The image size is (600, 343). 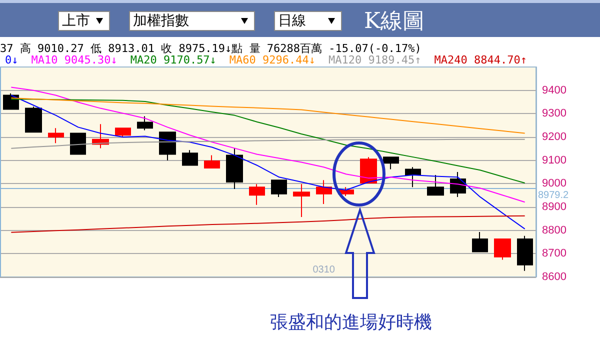 I want to click on text: MA240 8844.70↑, so click(x=480, y=60).